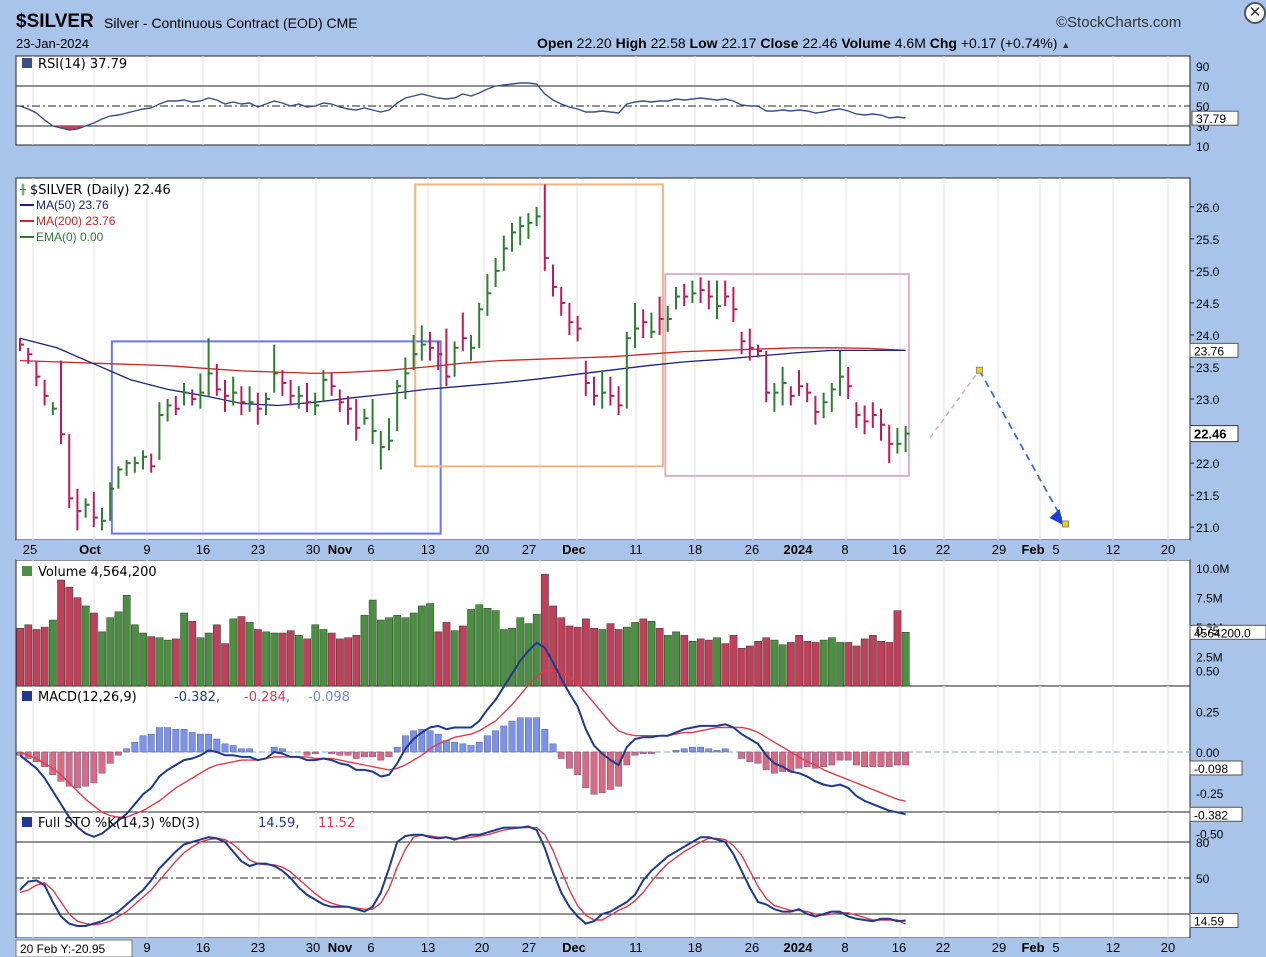 This screenshot has width=1266, height=957. Describe the element at coordinates (1211, 815) in the screenshot. I see `macd-badge-text: -0.382` at that location.